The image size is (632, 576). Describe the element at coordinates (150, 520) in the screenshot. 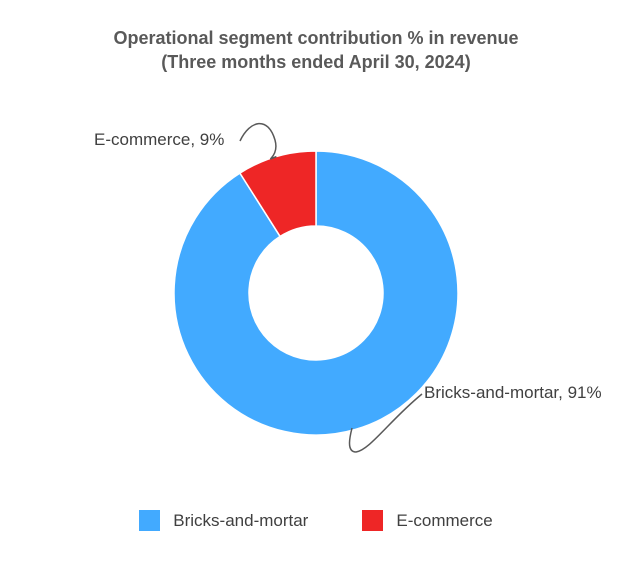

I see `legend-swatch-bricks-and-mortar` at that location.